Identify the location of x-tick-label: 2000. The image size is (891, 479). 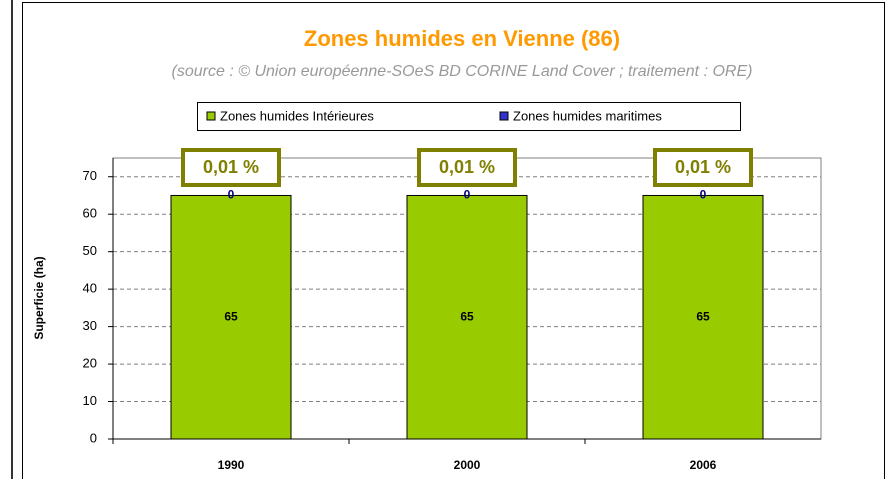
(467, 465).